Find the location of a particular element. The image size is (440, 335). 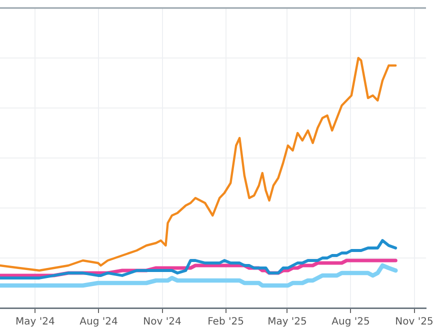

x-tick-label: Aug '24 is located at coordinates (99, 322).